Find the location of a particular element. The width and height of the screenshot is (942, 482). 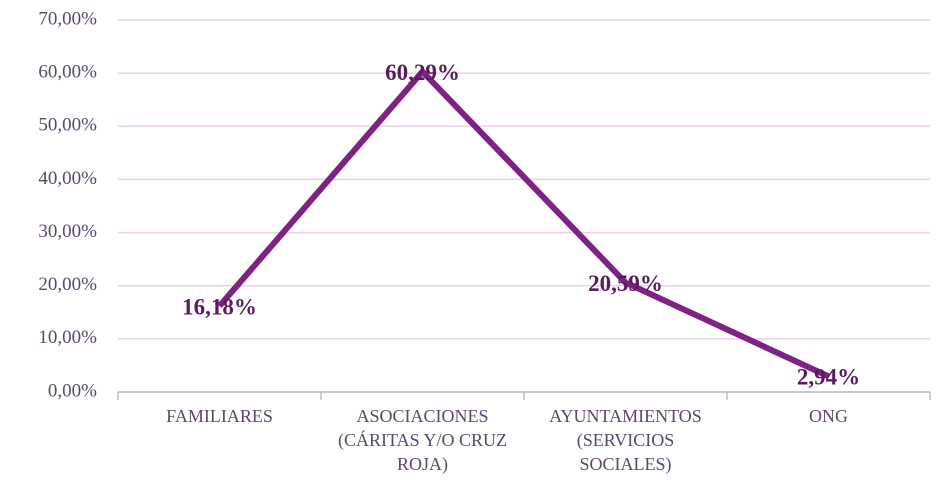

data-label: 2,94% is located at coordinates (828, 377).